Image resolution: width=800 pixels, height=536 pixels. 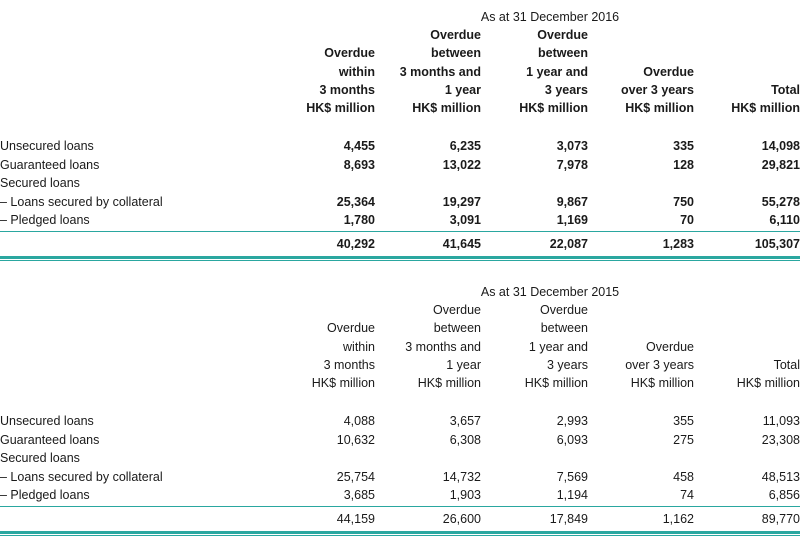 I want to click on table-cell: 74, so click(x=687, y=495).